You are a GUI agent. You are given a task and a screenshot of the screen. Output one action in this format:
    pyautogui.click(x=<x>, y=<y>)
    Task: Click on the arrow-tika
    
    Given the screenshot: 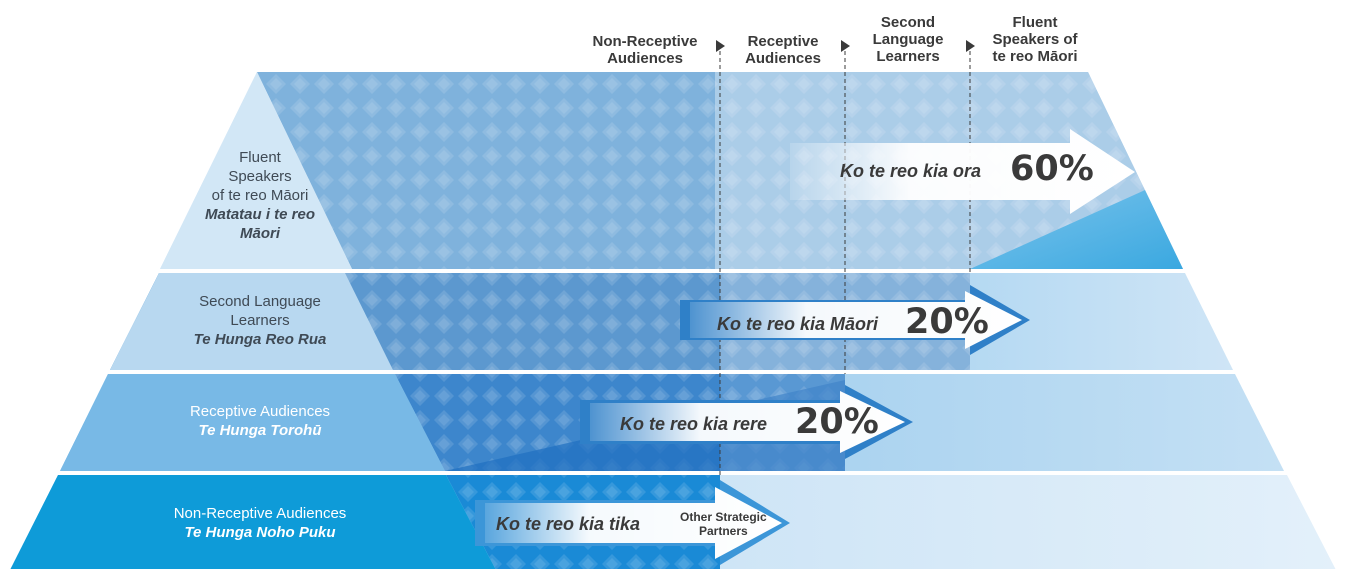 What is the action you would take?
    pyautogui.click(x=632, y=522)
    